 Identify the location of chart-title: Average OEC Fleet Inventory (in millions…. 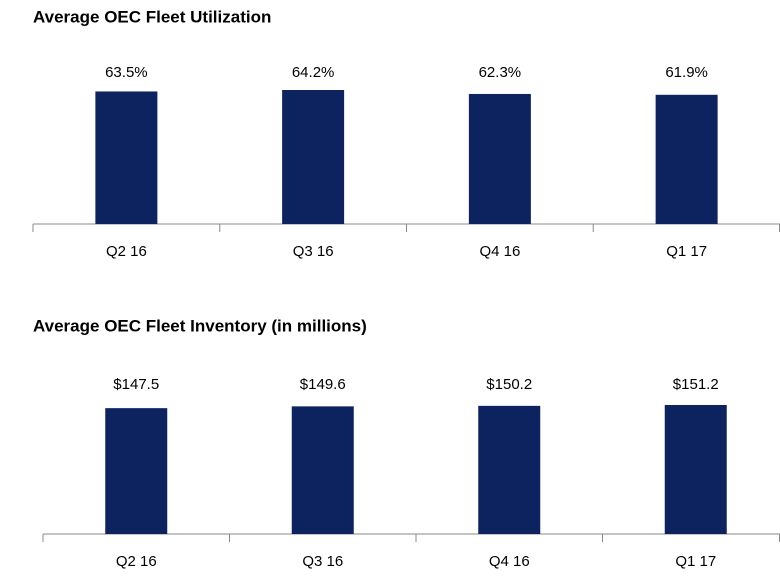
(200, 325).